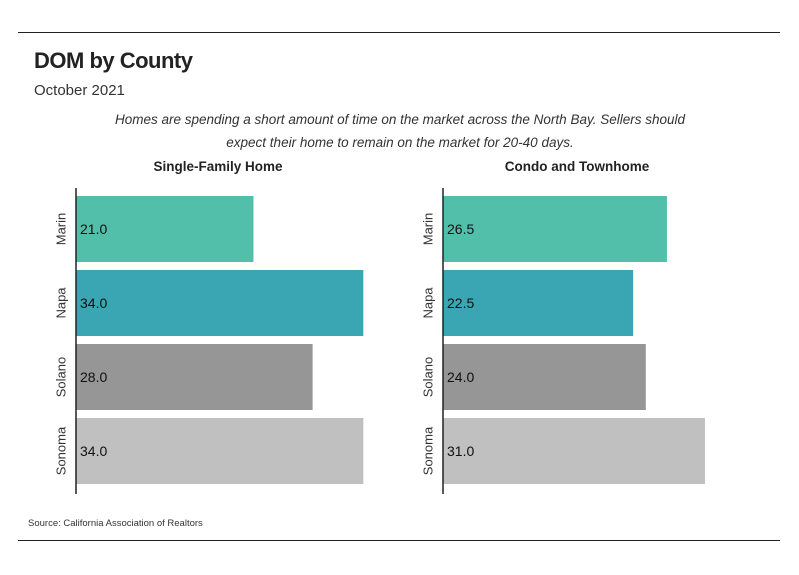 Image resolution: width=799 pixels, height=575 pixels. Describe the element at coordinates (577, 166) in the screenshot. I see `chart-title: Condo and Townhome` at that location.